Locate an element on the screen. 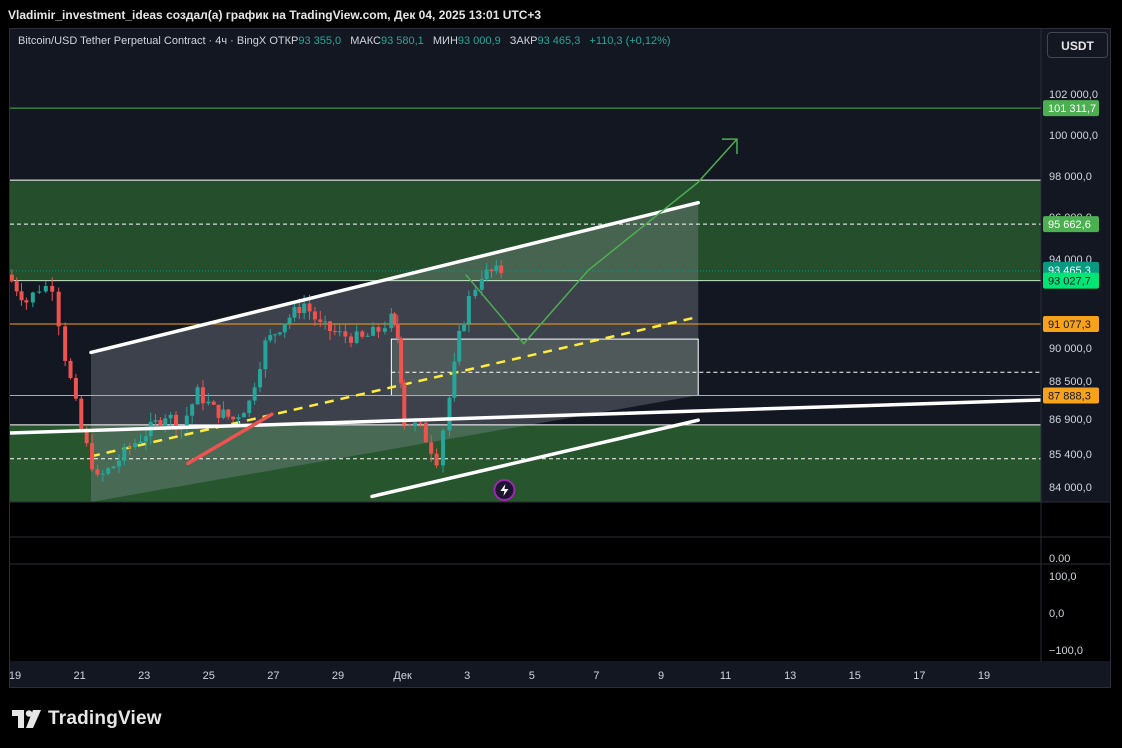  time-axis-tick: 27 is located at coordinates (273, 676).